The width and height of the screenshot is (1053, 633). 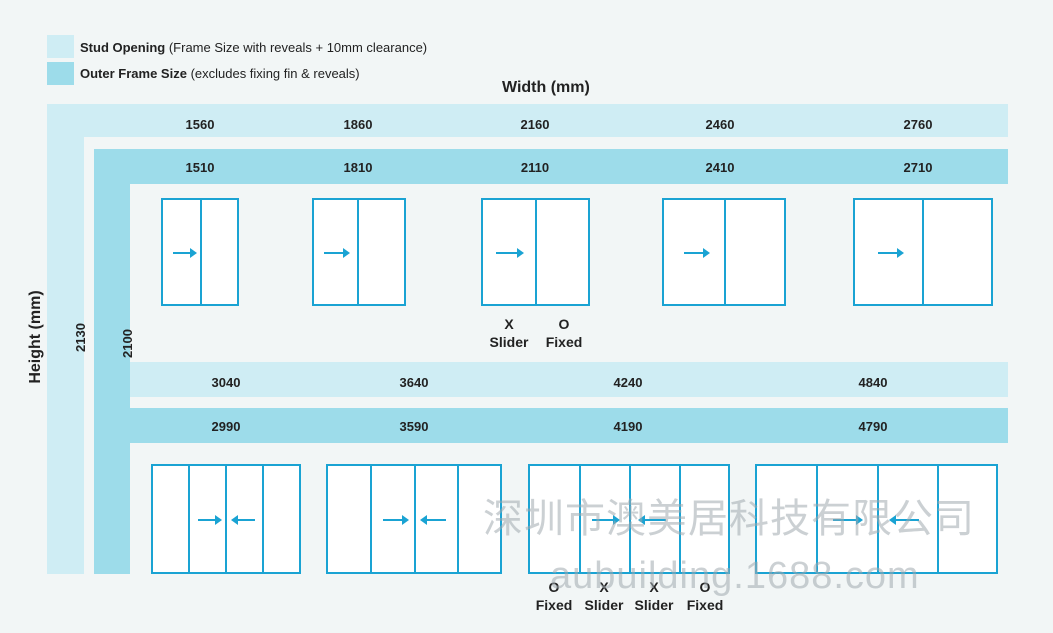 What do you see at coordinates (628, 382) in the screenshot?
I see `row2-stud-width: 4240` at bounding box center [628, 382].